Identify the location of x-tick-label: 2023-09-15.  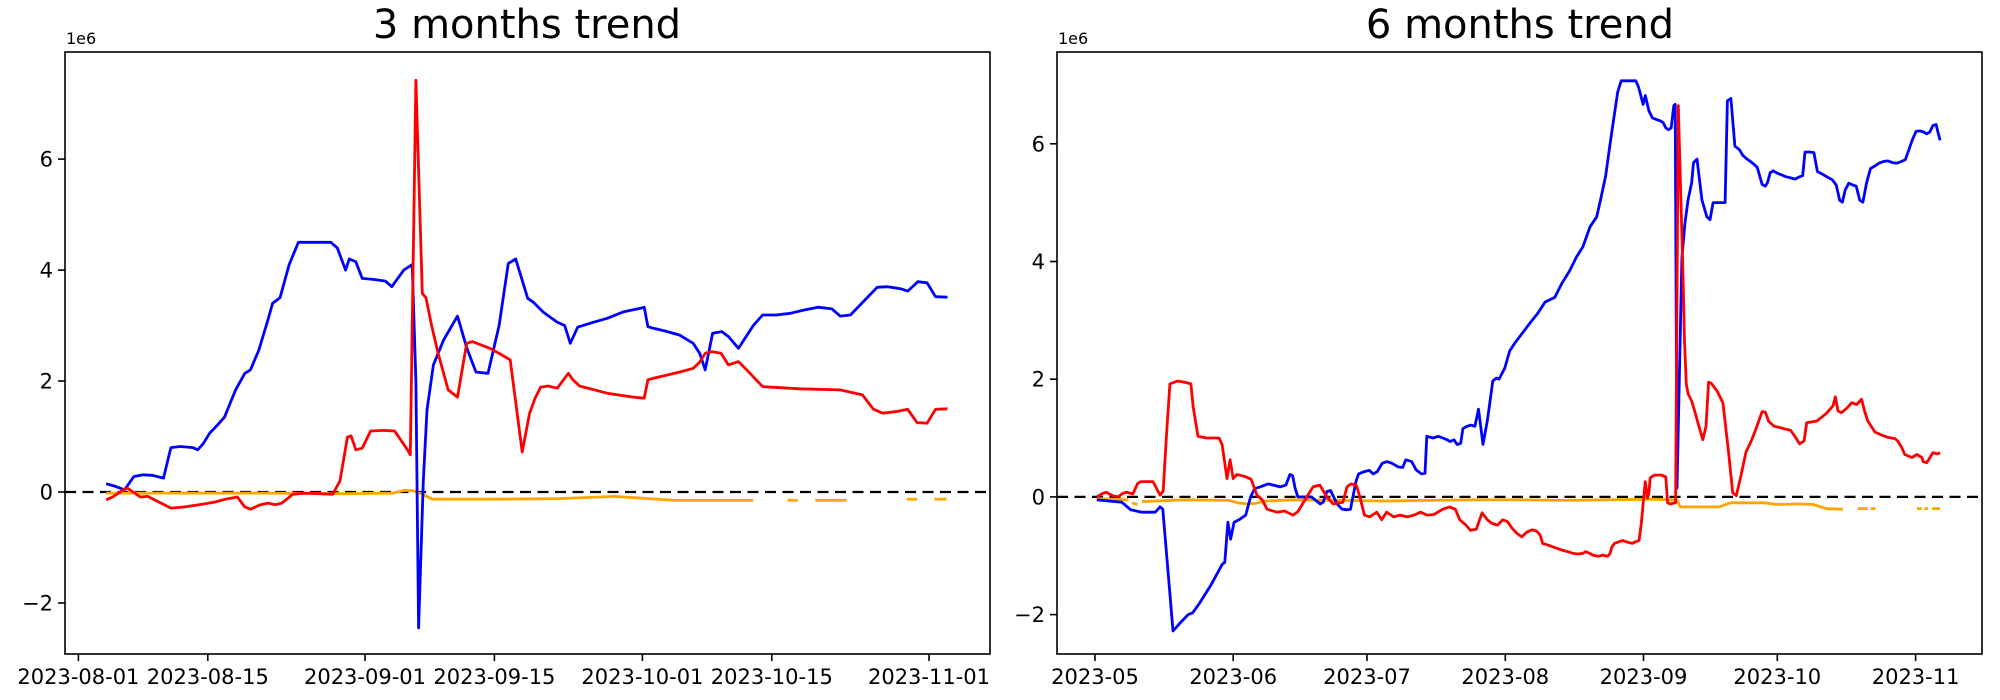
(494, 677).